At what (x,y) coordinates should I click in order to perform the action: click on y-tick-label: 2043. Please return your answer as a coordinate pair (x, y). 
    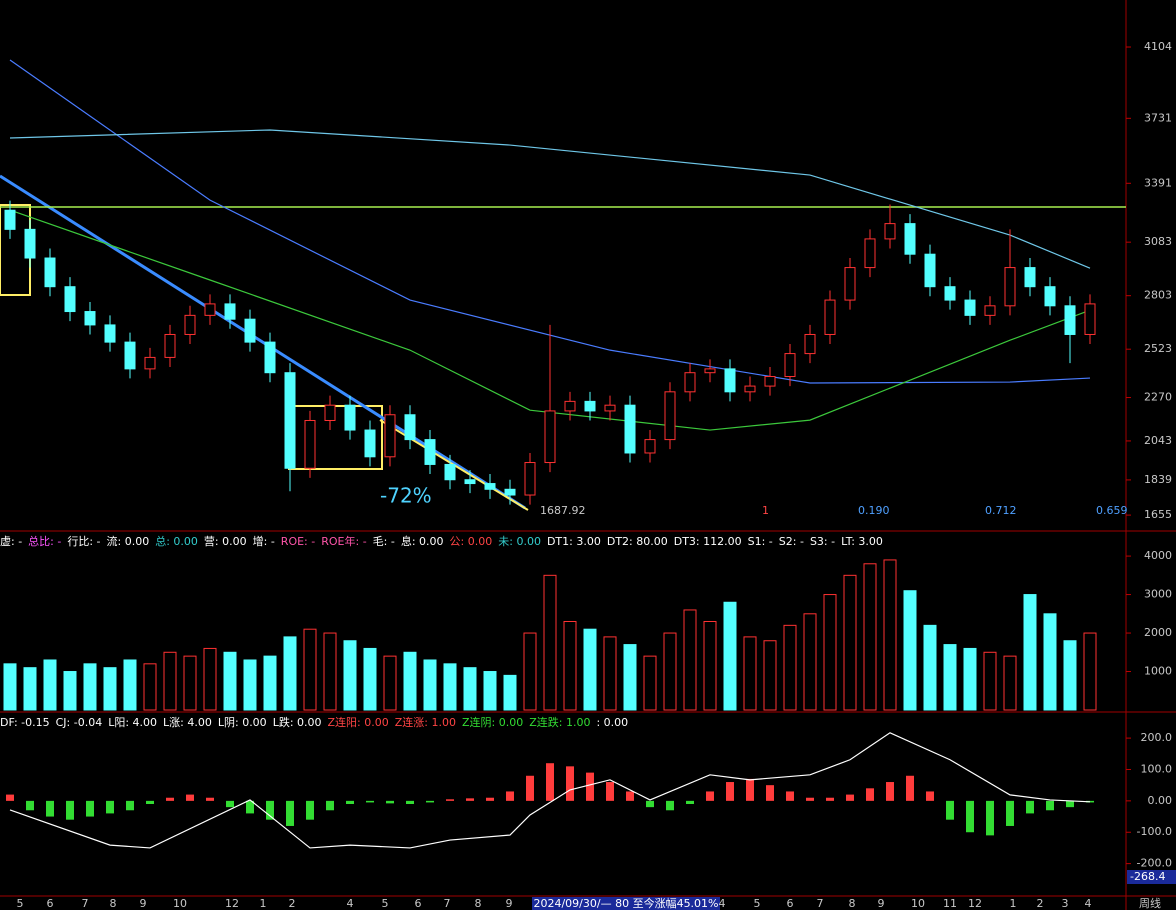
    Looking at the image, I should click on (1158, 440).